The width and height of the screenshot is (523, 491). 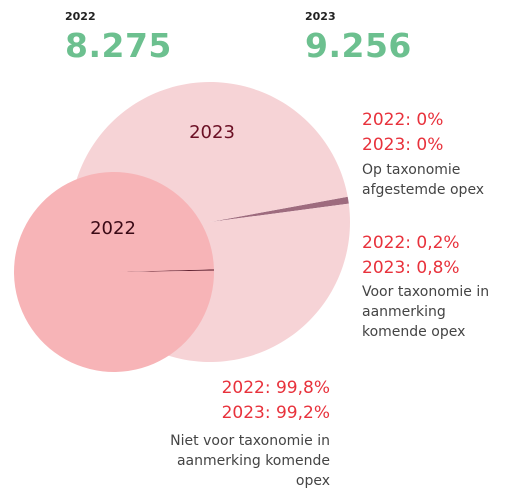 What do you see at coordinates (403, 120) in the screenshot?
I see `value-label: 2022: 0%` at bounding box center [403, 120].